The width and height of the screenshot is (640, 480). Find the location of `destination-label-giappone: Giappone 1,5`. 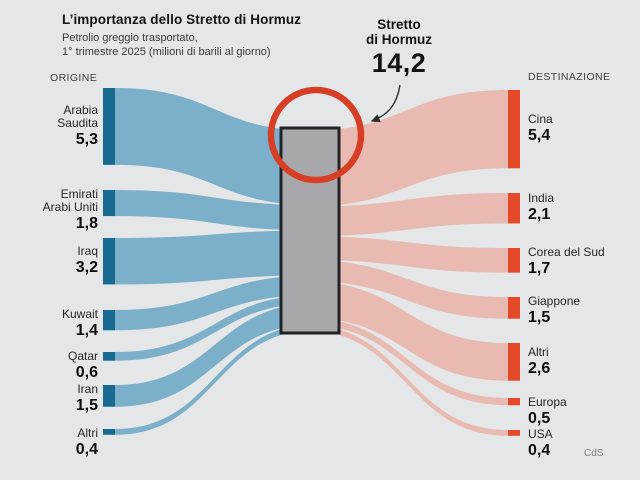

destination-label-giappone: Giappone 1,5 is located at coordinates (554, 311).